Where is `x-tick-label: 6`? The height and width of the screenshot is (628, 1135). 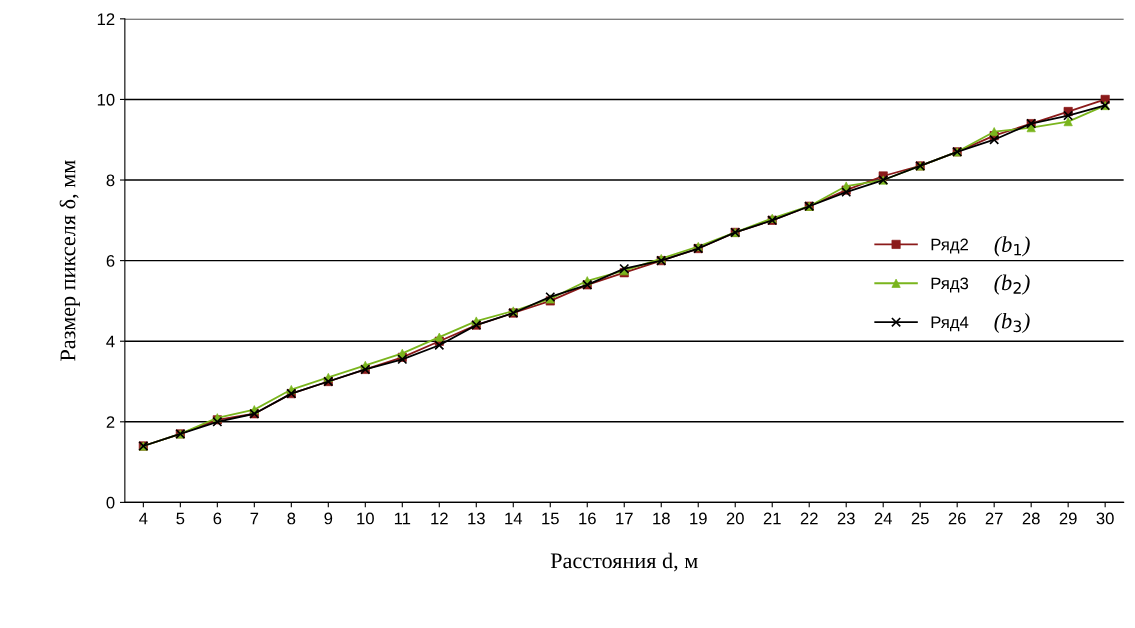
x-tick-label: 6 is located at coordinates (217, 518).